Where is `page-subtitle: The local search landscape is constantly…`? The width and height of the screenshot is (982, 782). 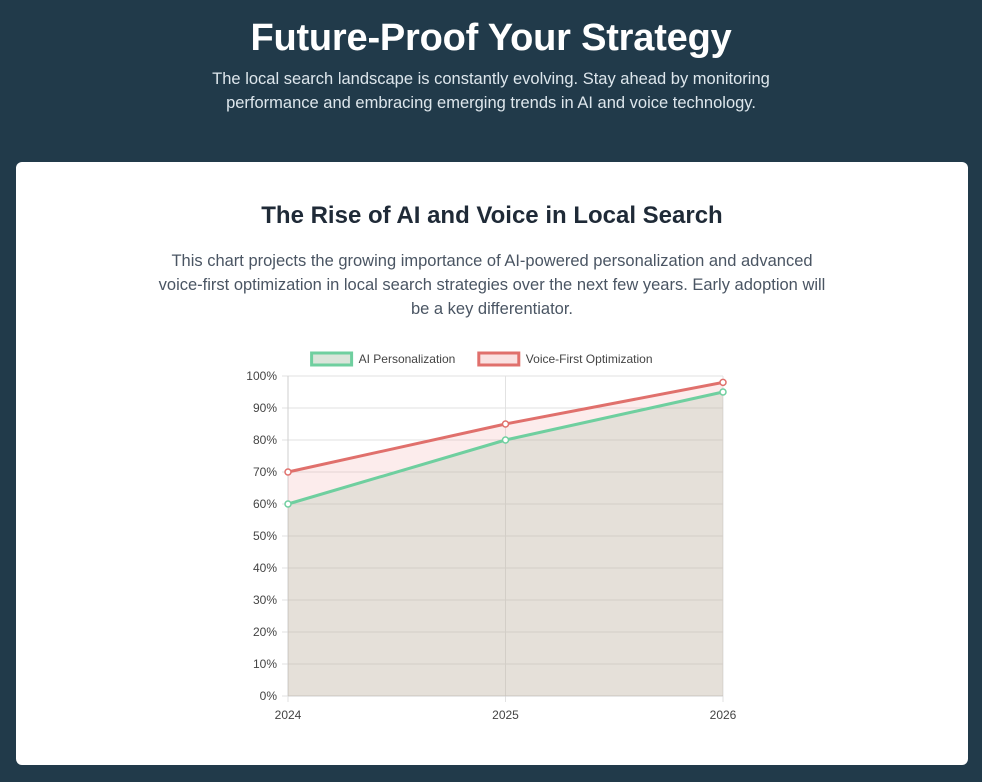 page-subtitle: The local search landscape is constantly… is located at coordinates (491, 91).